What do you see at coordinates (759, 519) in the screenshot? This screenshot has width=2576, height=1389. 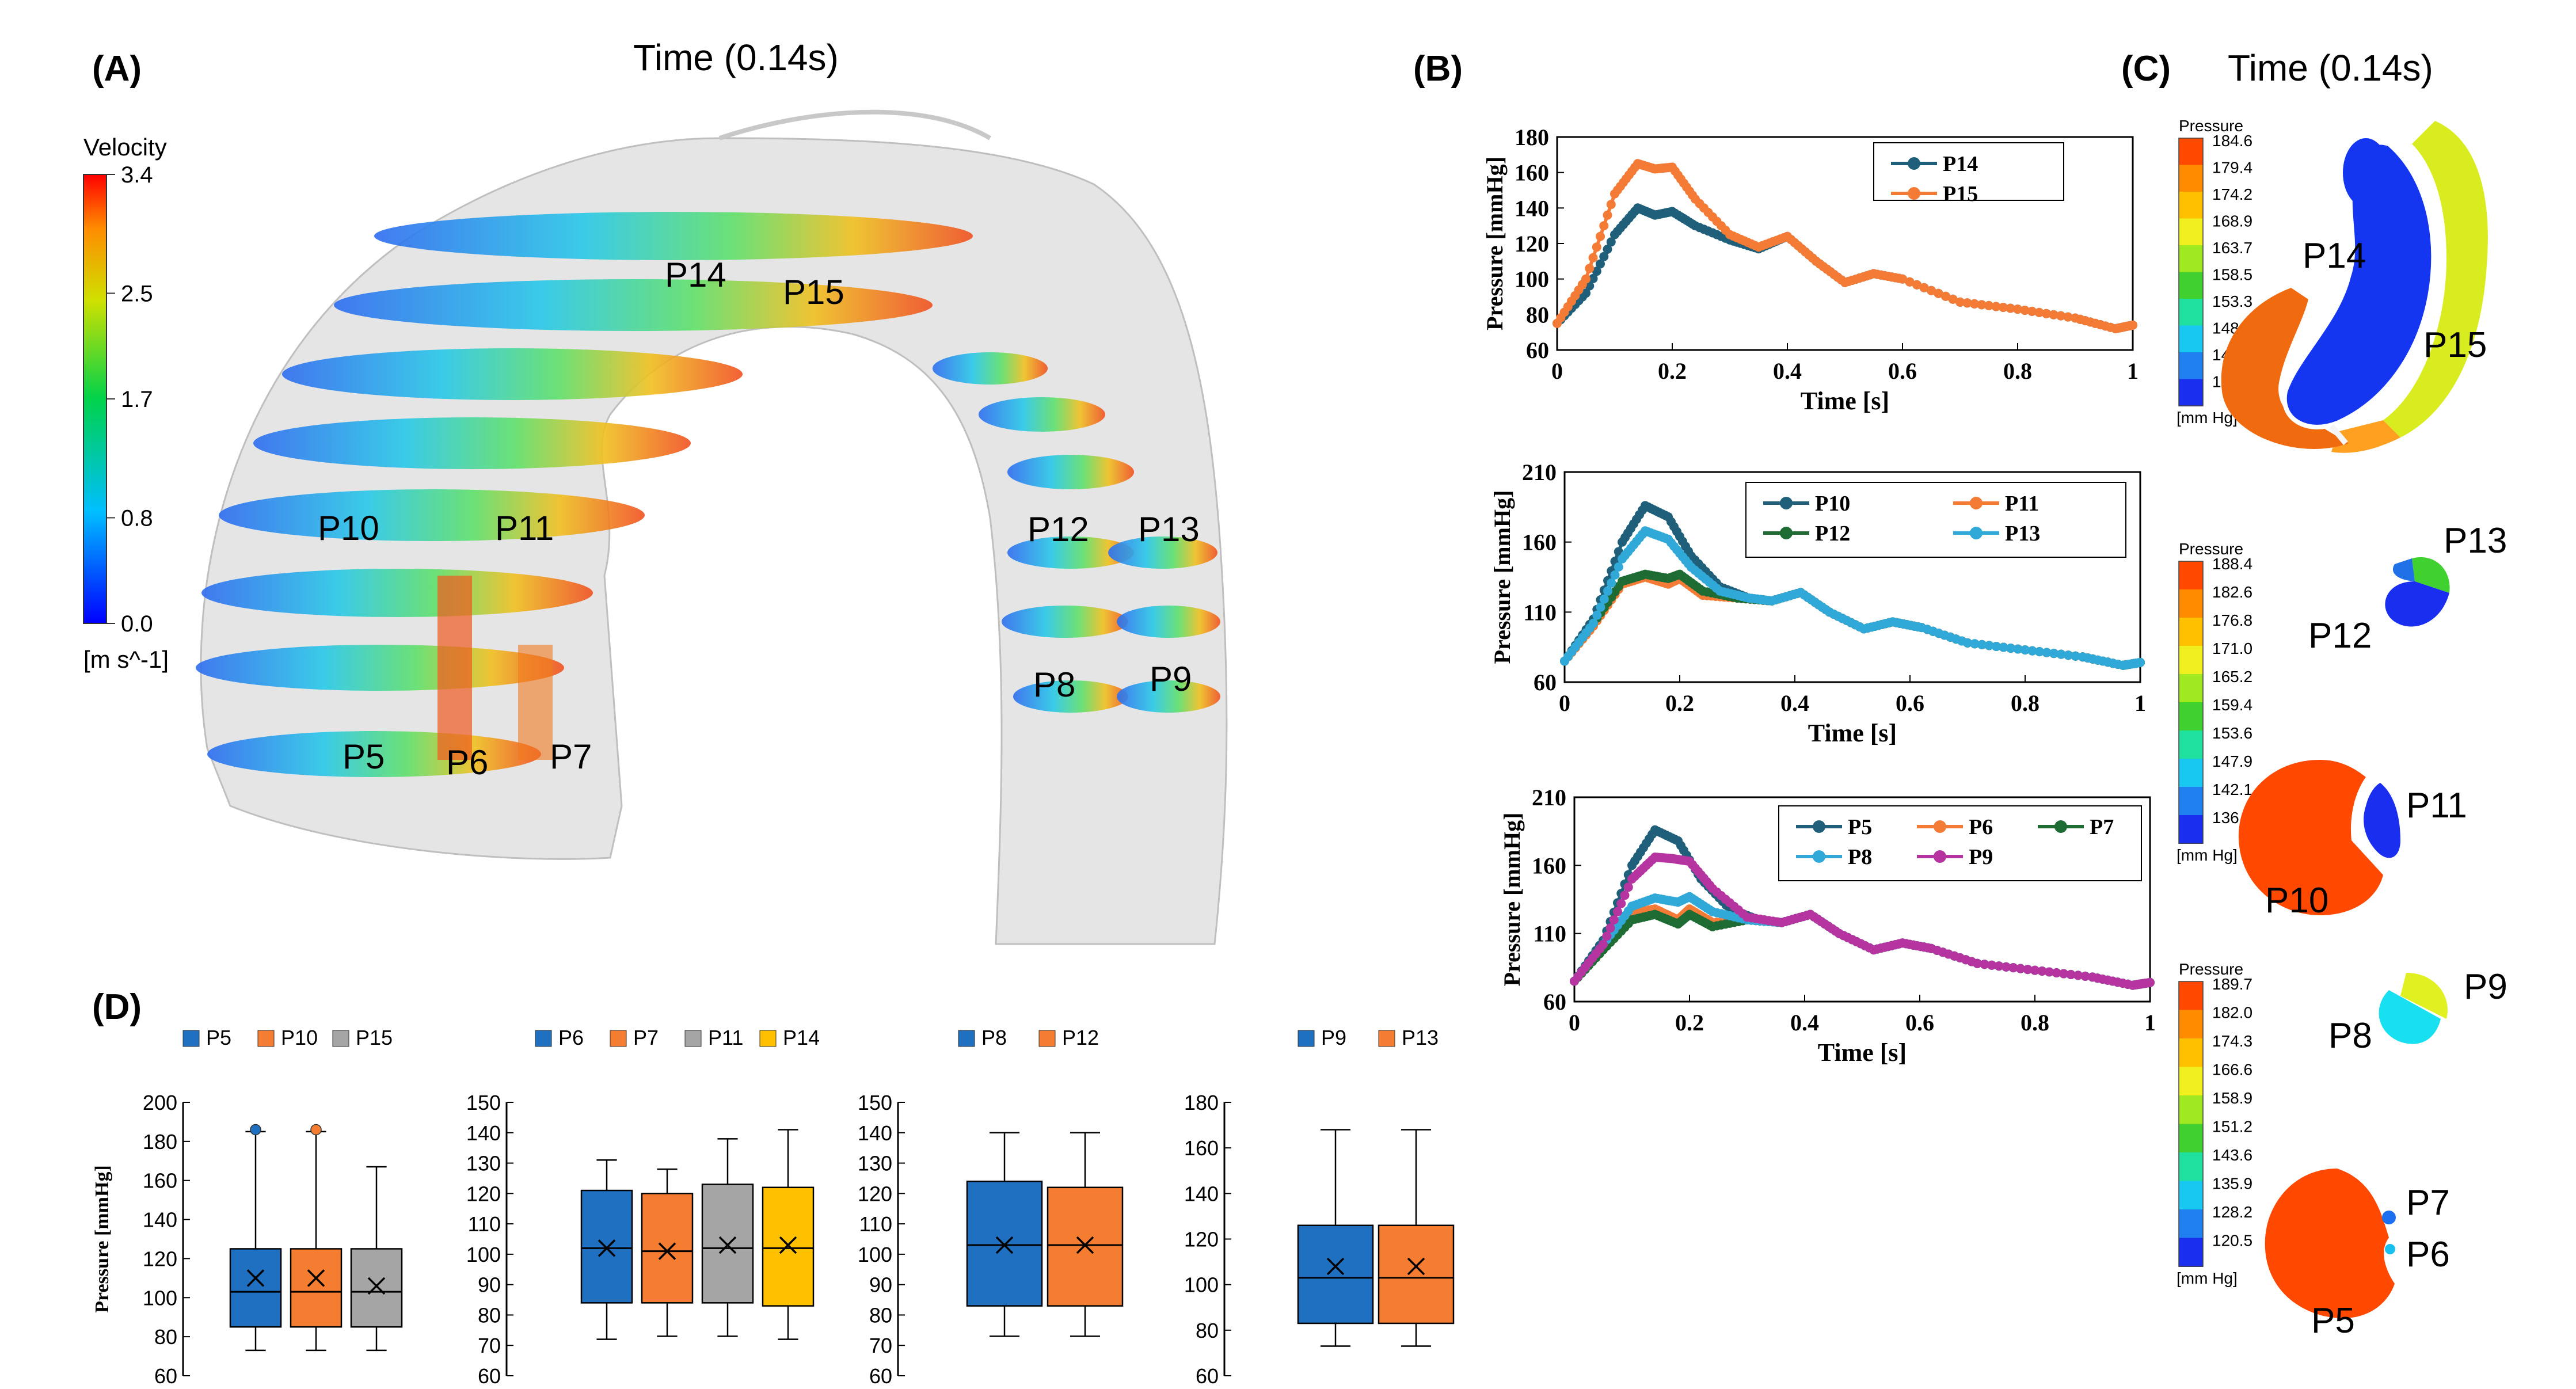 I see `panel-a-point-labels: P14 P15 P10 P11 P12 P13 P8 P9 P5 P6 P7` at bounding box center [759, 519].